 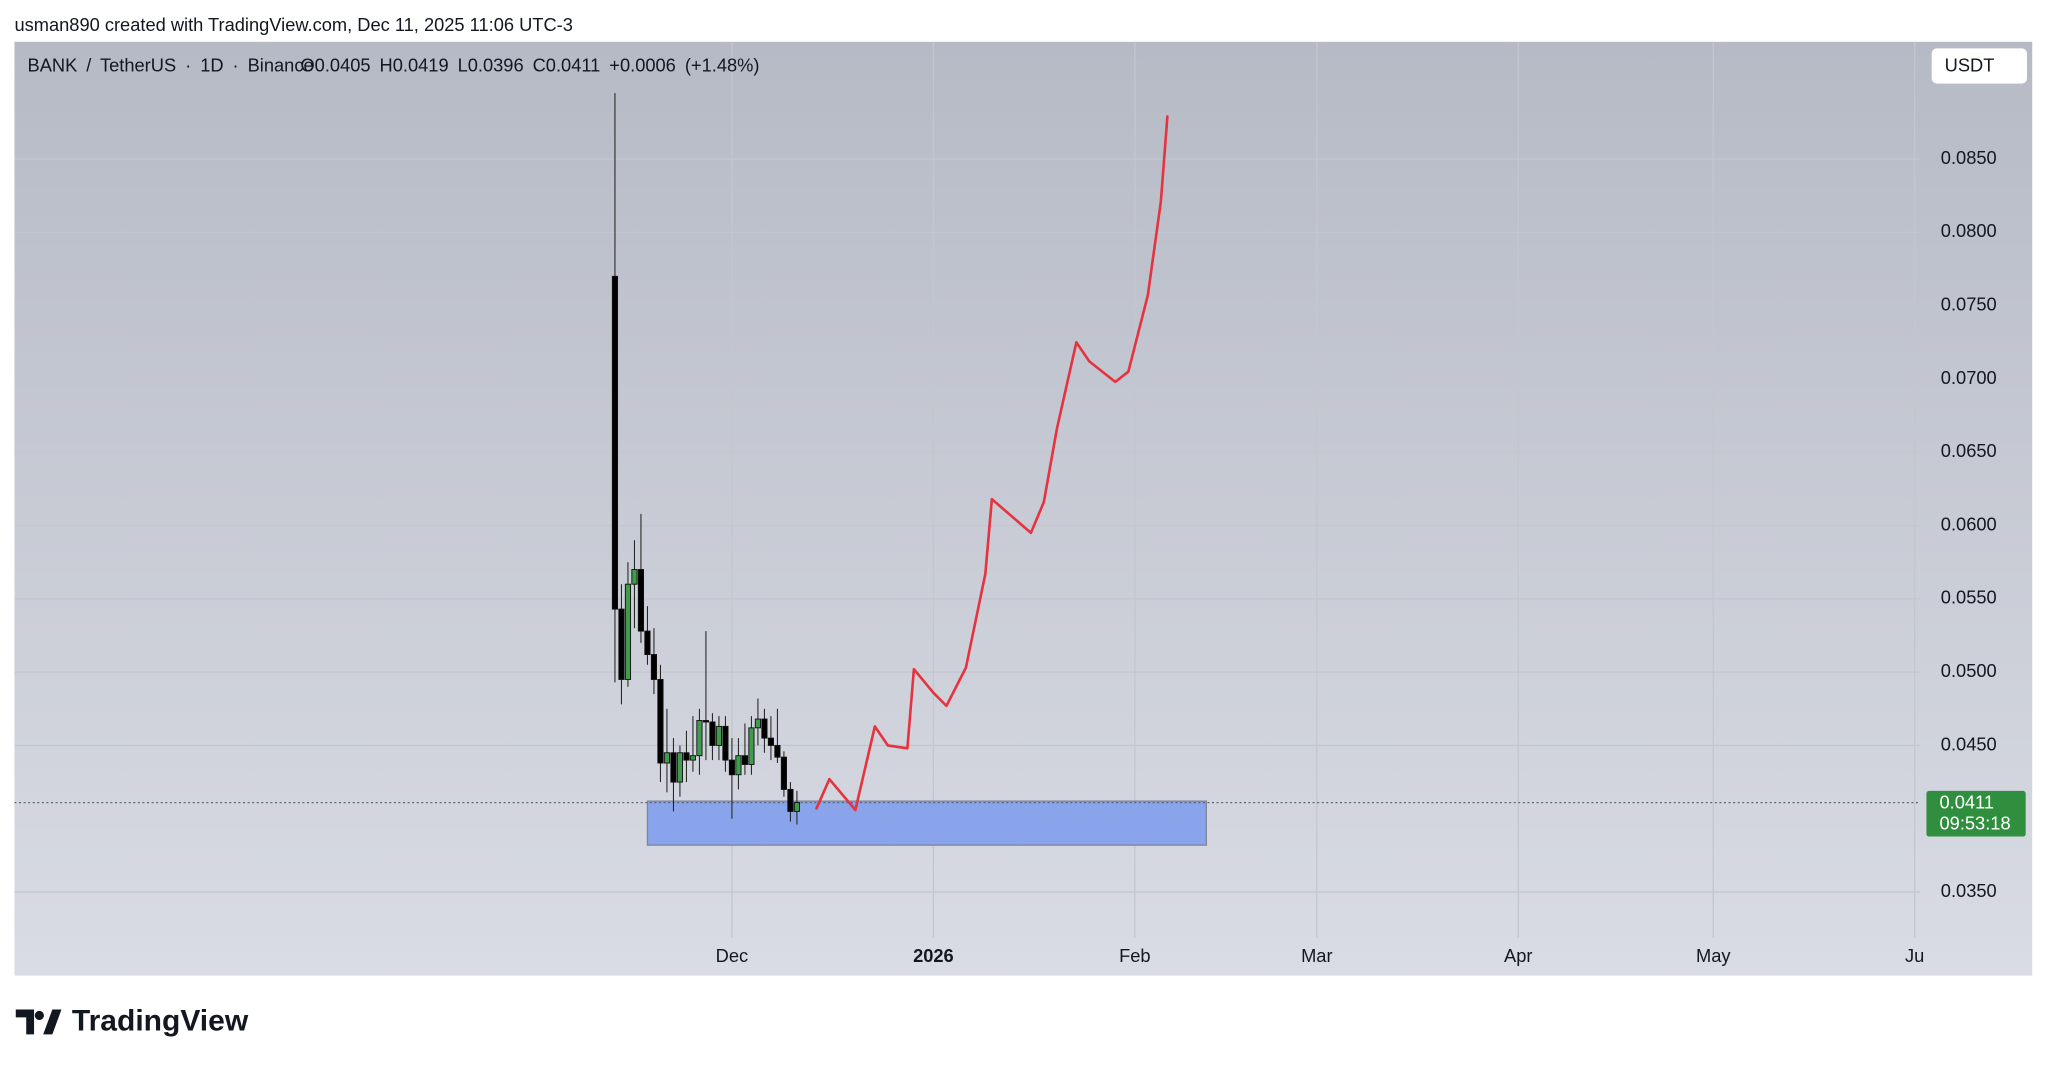 What do you see at coordinates (1969, 157) in the screenshot?
I see `y-tick-label: 0.0850` at bounding box center [1969, 157].